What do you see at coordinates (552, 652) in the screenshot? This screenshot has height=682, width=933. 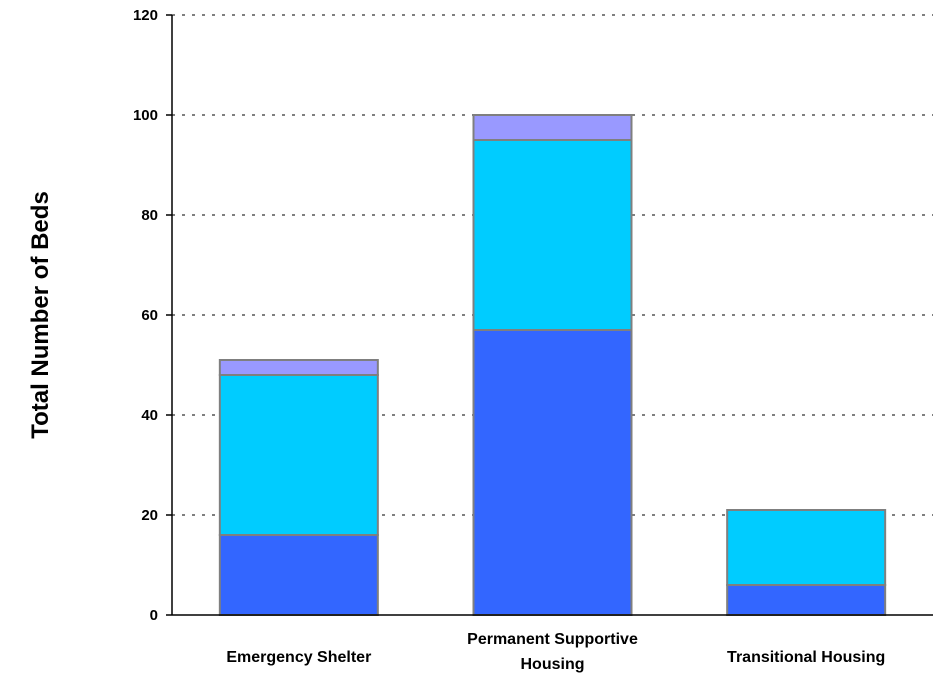 I see `category-label: Permanent Supportive Housing` at bounding box center [552, 652].